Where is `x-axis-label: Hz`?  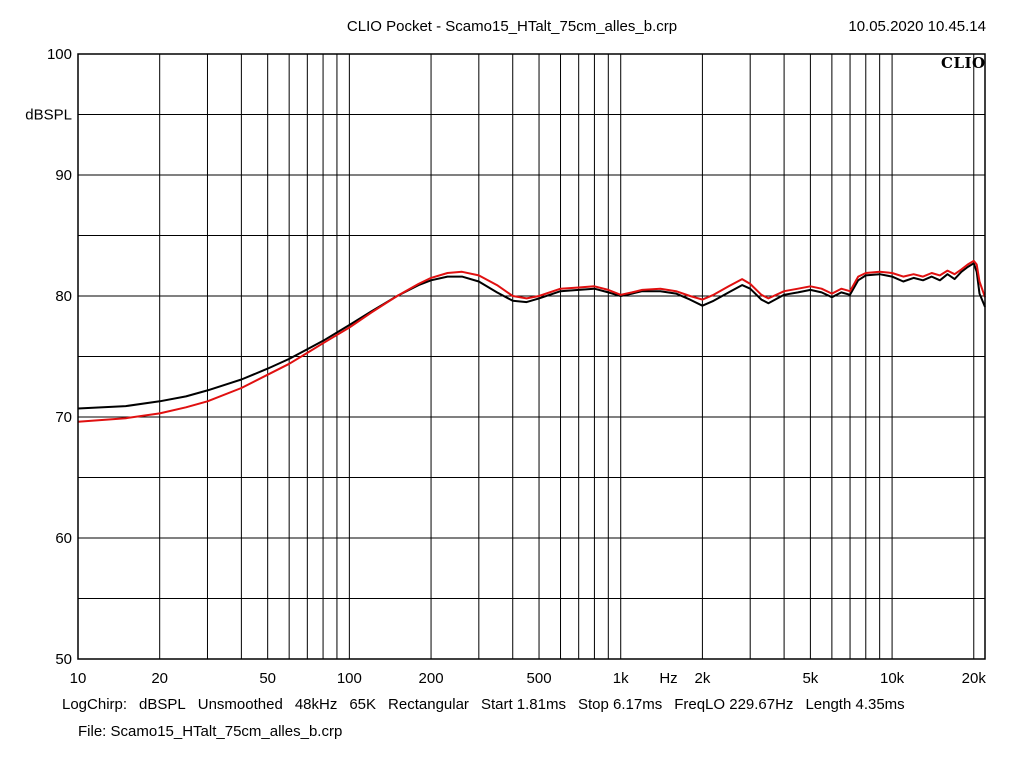
x-axis-label: Hz is located at coordinates (668, 678).